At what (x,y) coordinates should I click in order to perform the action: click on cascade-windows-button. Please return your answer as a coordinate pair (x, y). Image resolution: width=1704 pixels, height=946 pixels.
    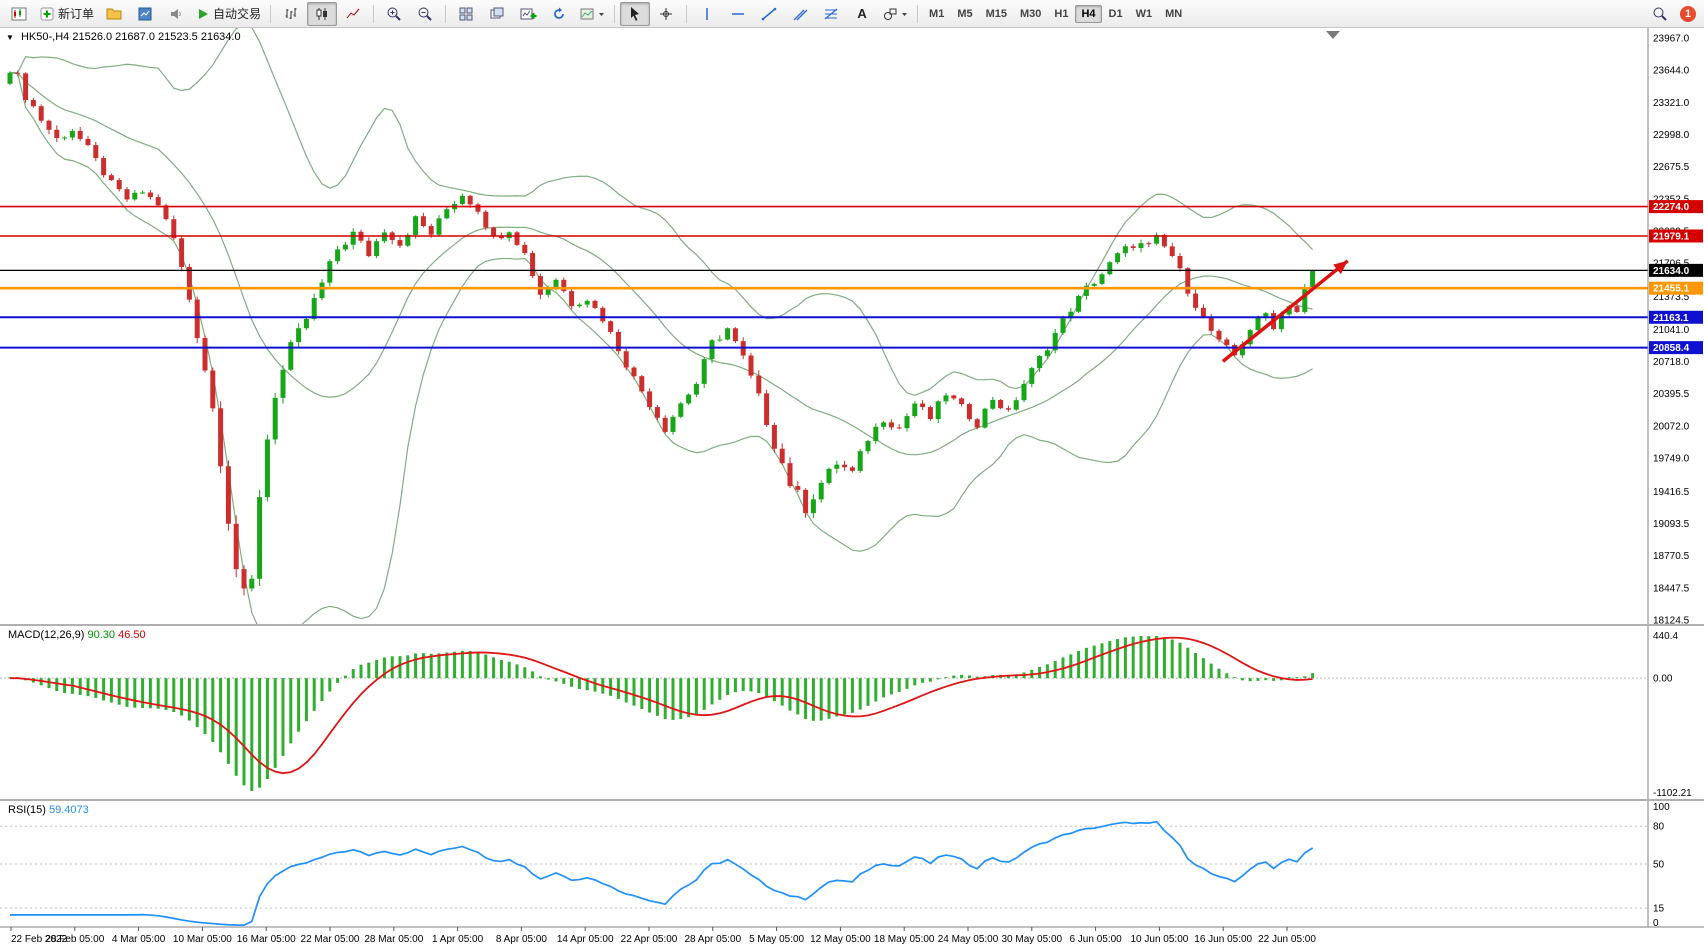
    Looking at the image, I should click on (497, 14).